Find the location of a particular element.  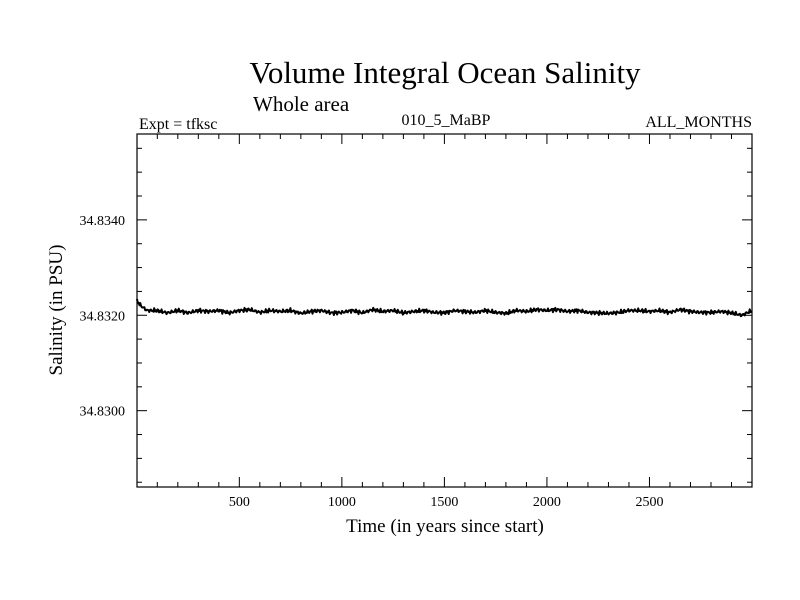

x-tick-label: 500 is located at coordinates (239, 502).